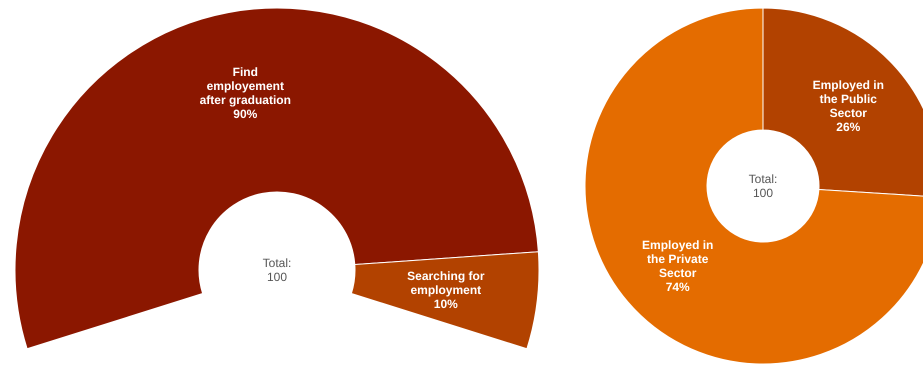 The height and width of the screenshot is (368, 923). What do you see at coordinates (446, 303) in the screenshot?
I see `data-label: 10%` at bounding box center [446, 303].